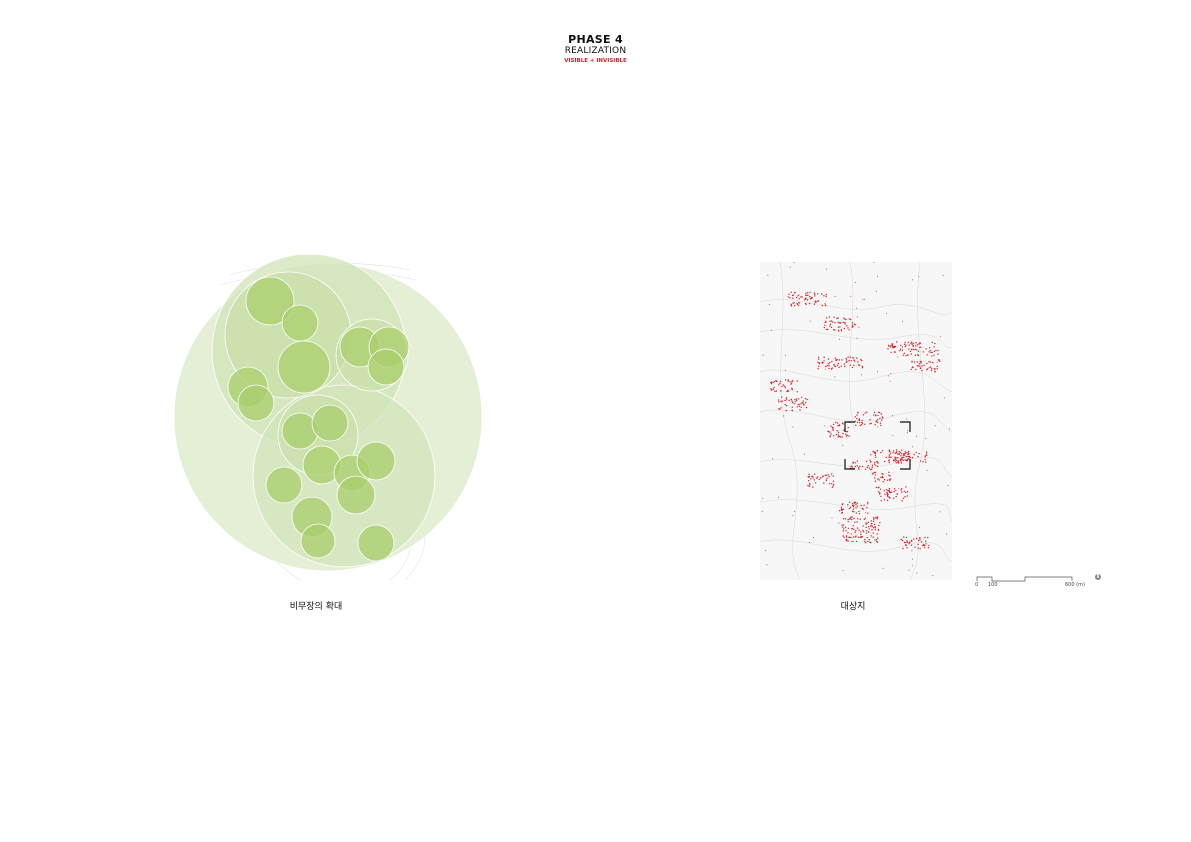 Image resolution: width=1191 pixels, height=842 pixels. I want to click on left-caption: 비무장의 확대, so click(316, 607).